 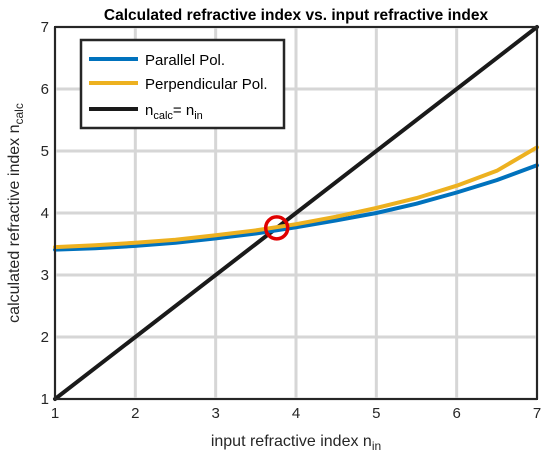 I want to click on legend-identity-n1: n, so click(x=149, y=110).